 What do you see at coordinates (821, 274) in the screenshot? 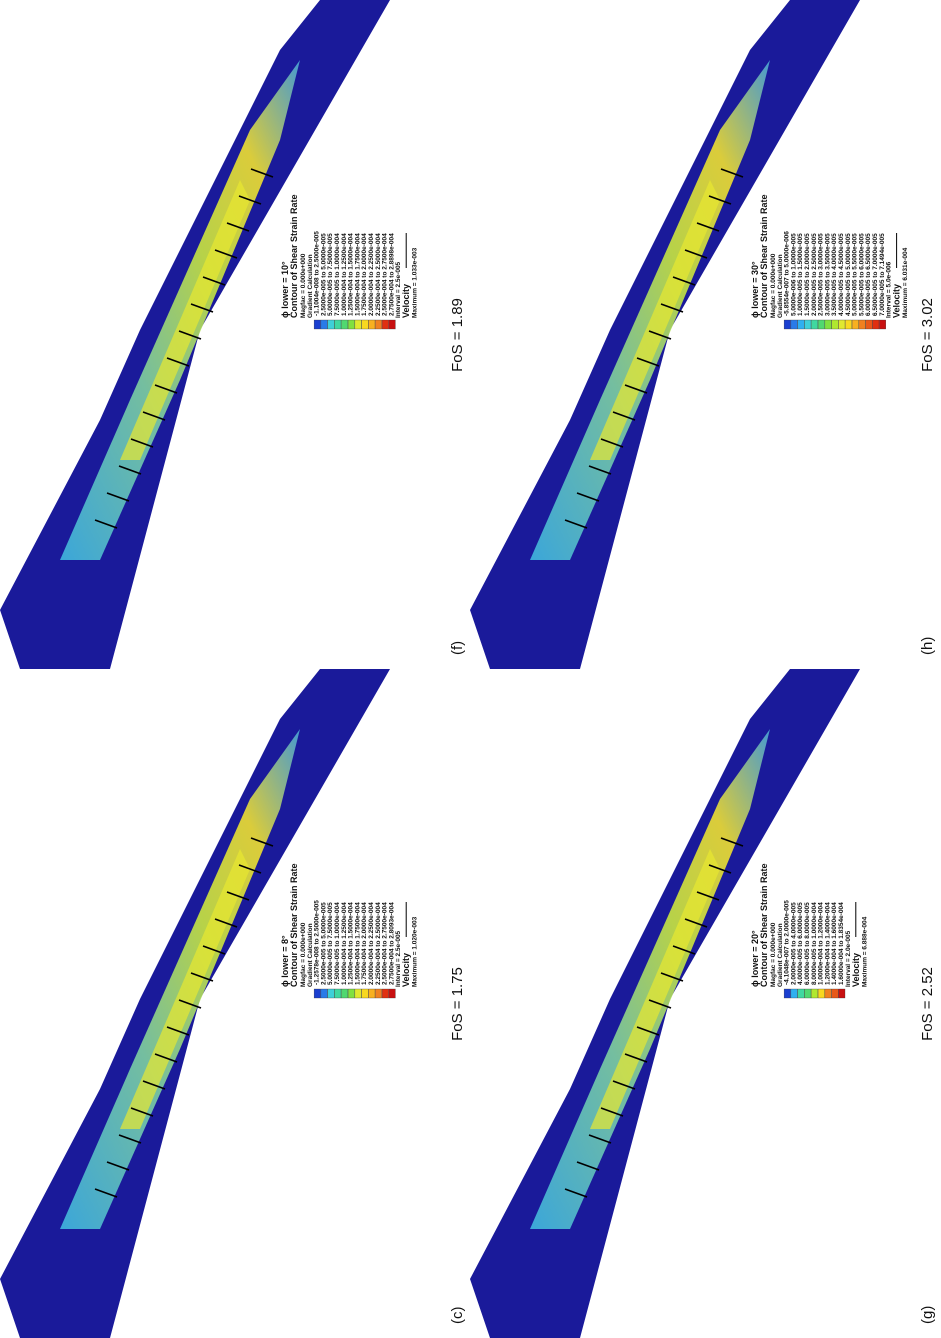
I see `legend-range: 2.5000e-005 to 3.0000e-005` at bounding box center [821, 274].